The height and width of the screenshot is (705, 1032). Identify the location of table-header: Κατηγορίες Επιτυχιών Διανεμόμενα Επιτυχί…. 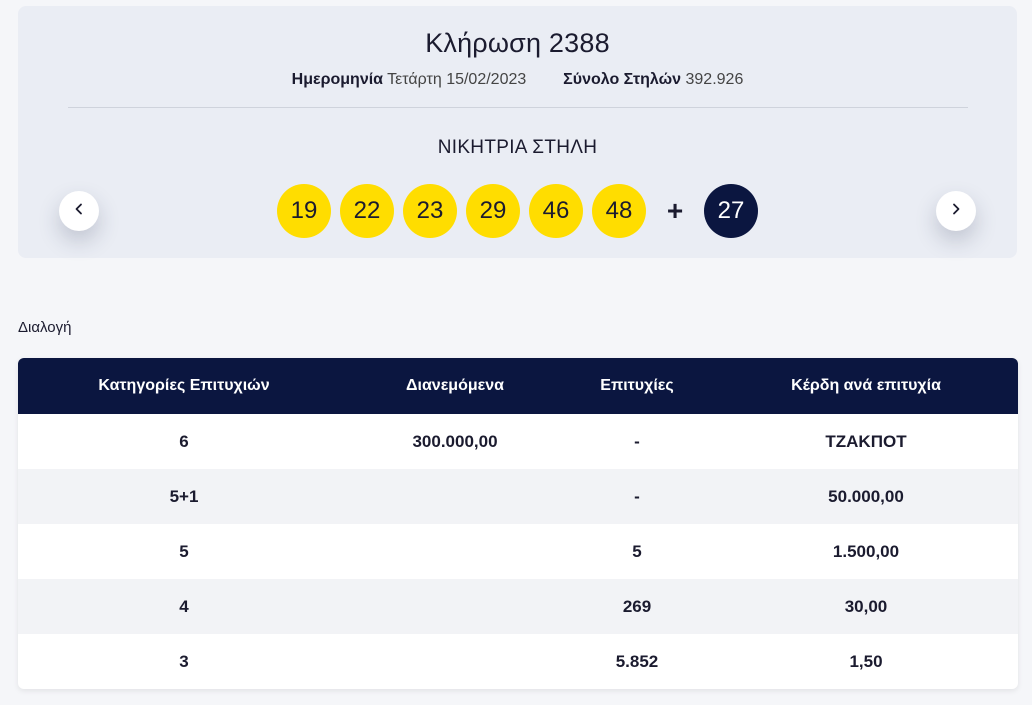
(518, 386).